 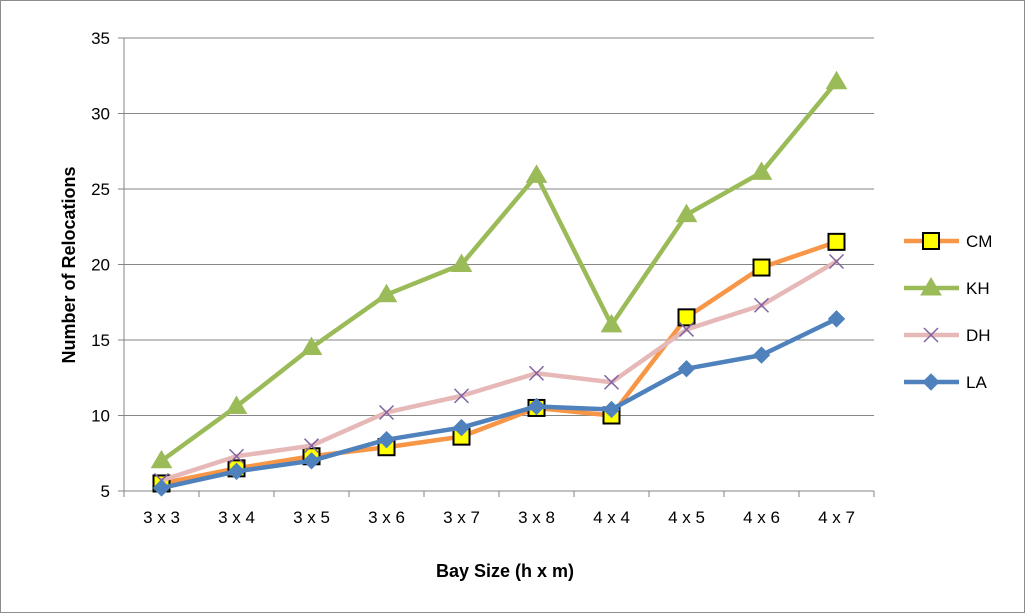 I want to click on legend-item-kh: KH, so click(x=947, y=287).